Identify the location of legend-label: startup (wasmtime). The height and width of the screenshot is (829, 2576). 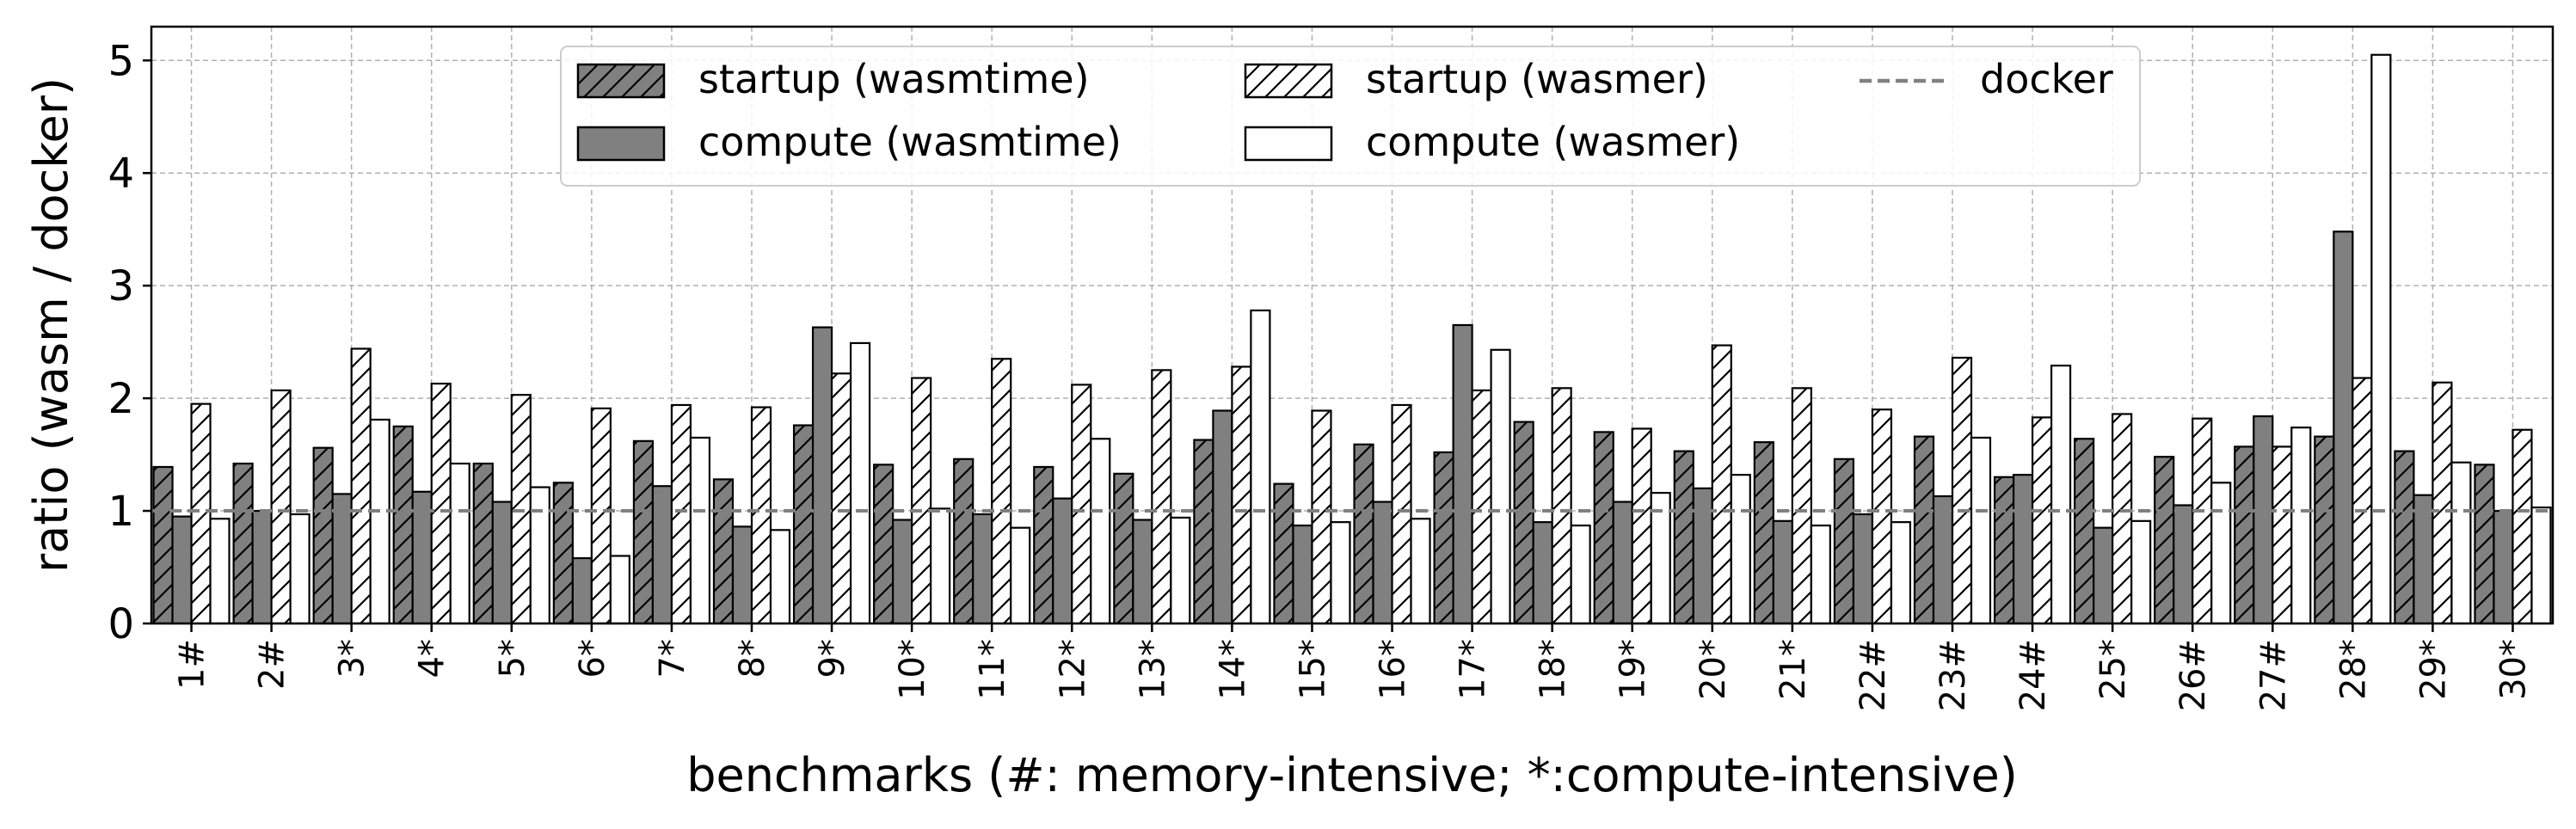
(894, 79).